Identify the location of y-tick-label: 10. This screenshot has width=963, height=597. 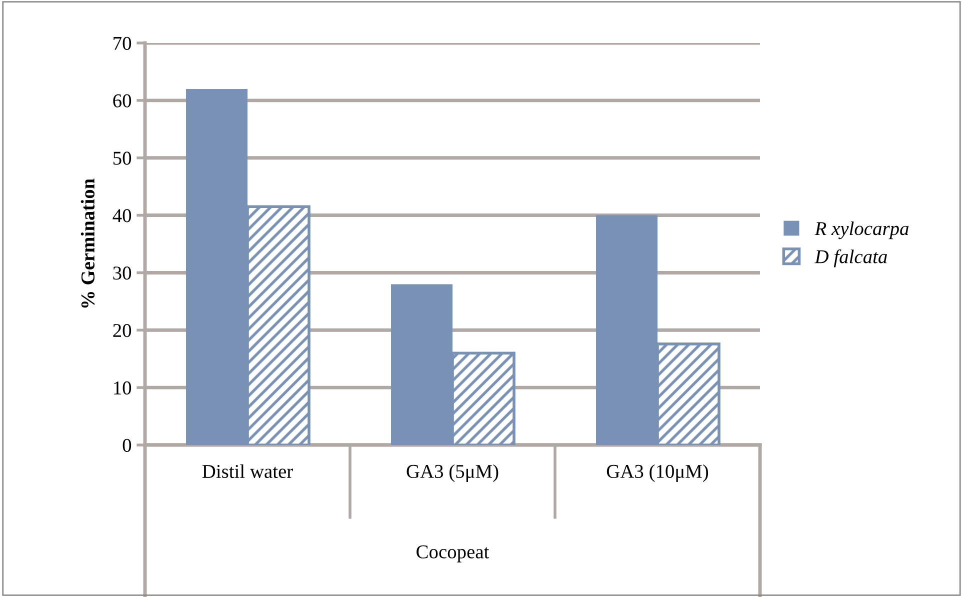
(123, 388).